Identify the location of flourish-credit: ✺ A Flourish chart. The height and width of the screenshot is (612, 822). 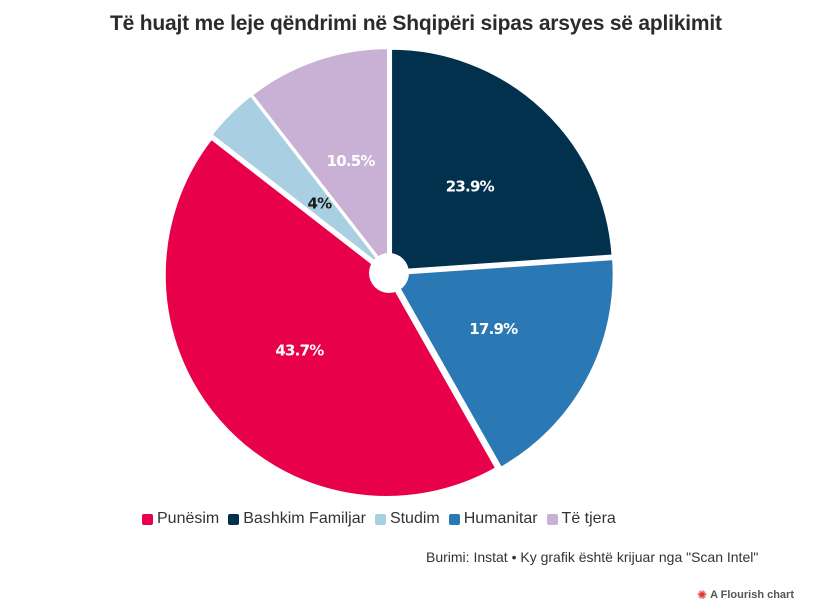
(745, 595).